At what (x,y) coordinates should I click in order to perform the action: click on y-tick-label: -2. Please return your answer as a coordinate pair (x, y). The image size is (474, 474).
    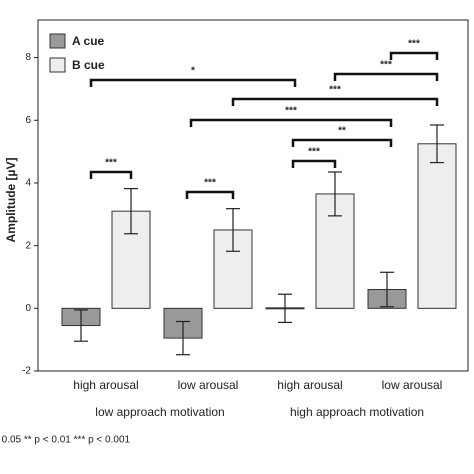
    Looking at the image, I should click on (26, 371).